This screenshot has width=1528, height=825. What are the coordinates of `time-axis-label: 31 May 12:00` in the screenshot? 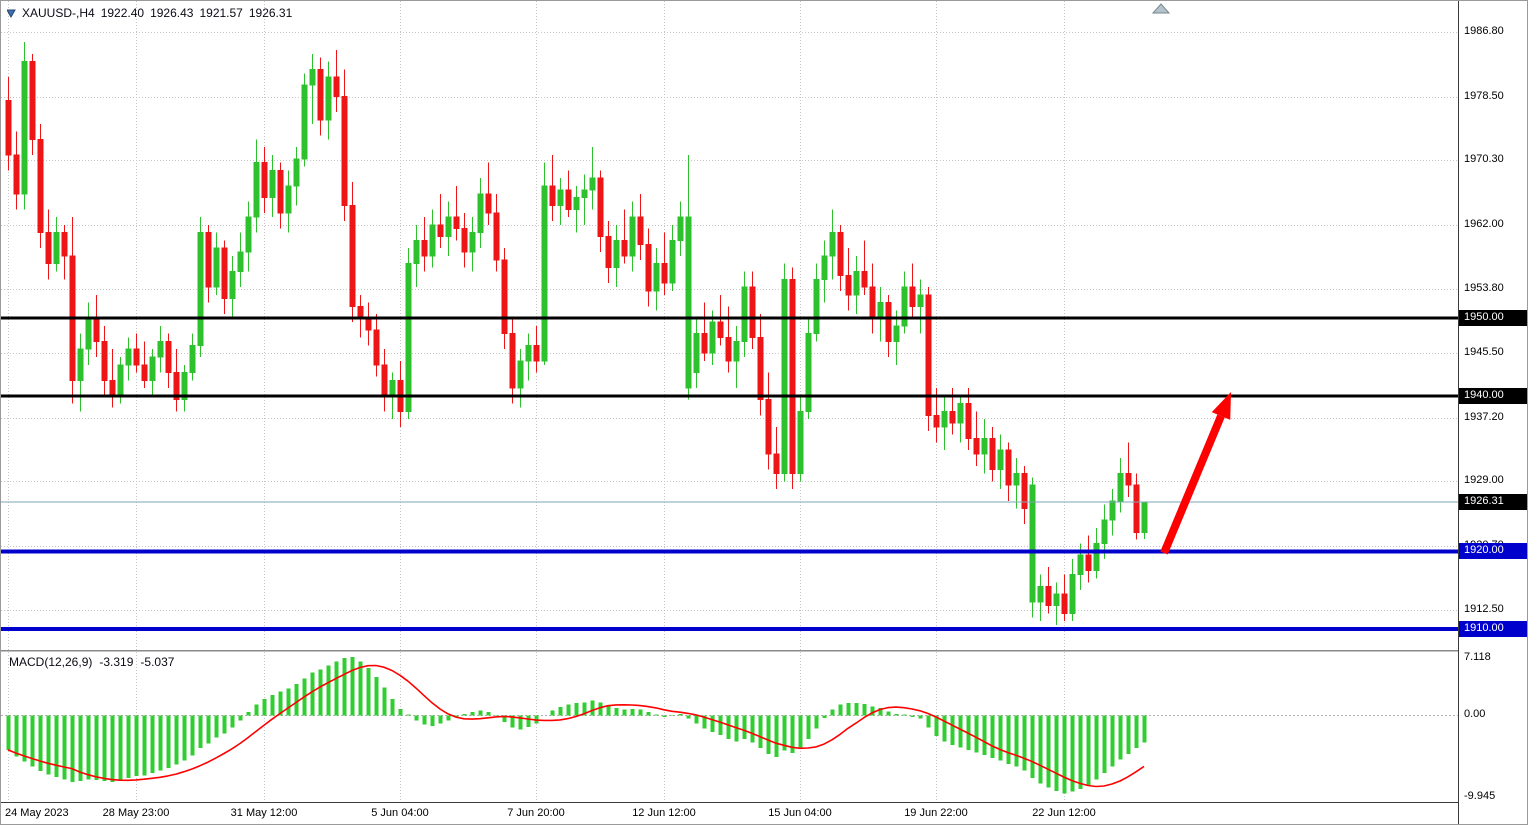 It's located at (264, 813).